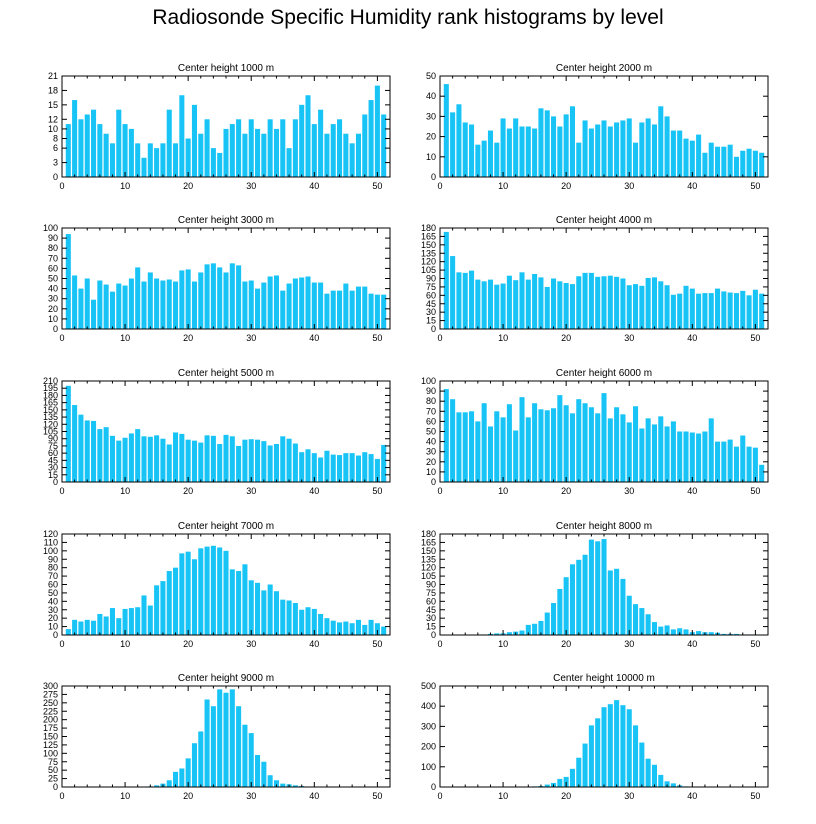  Describe the element at coordinates (53, 475) in the screenshot. I see `y-tick-label: 15` at that location.